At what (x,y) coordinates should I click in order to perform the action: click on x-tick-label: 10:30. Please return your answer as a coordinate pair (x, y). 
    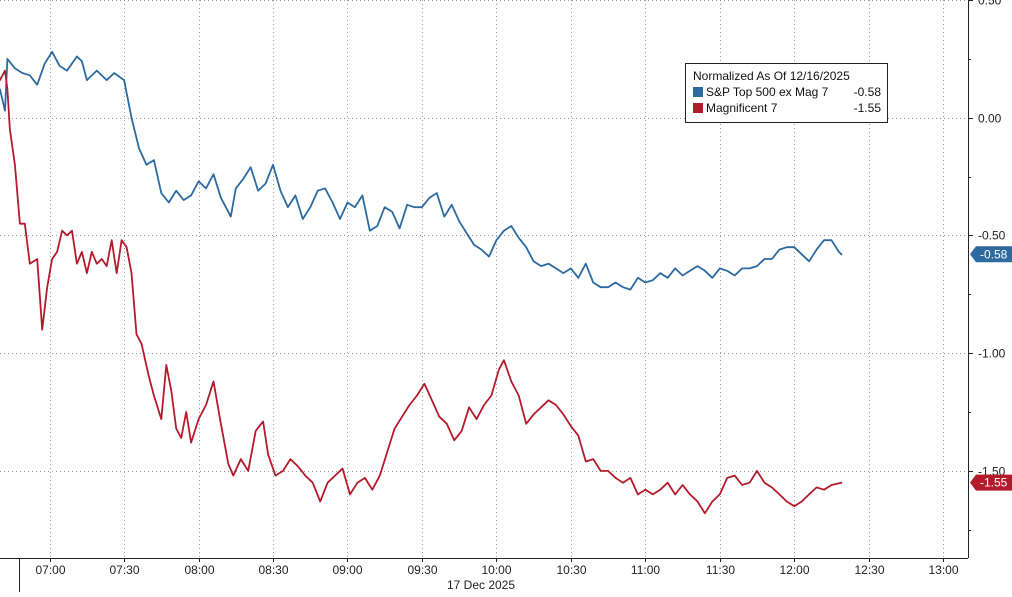
    Looking at the image, I should click on (571, 570).